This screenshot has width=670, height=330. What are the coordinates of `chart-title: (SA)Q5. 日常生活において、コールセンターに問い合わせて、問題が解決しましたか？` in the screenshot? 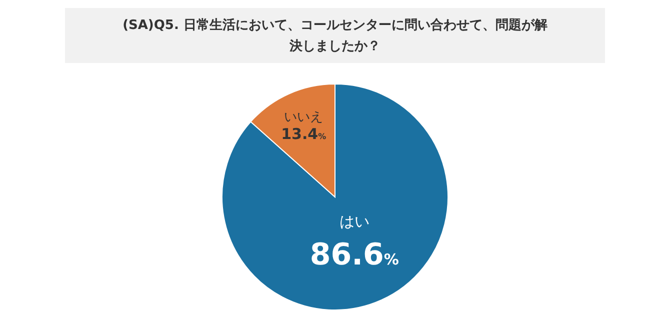 It's located at (335, 36).